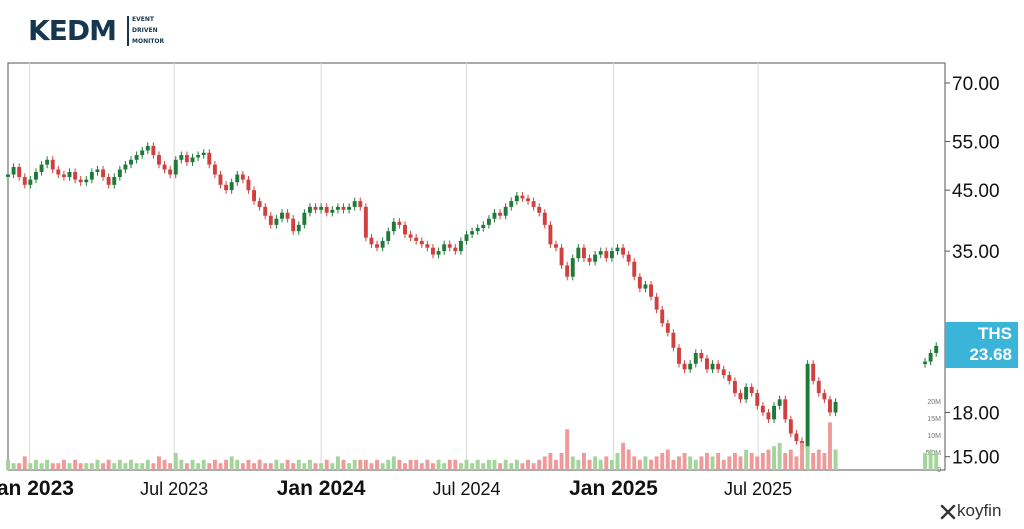 The image size is (1024, 529). Describe the element at coordinates (976, 252) in the screenshot. I see `y-tick-label: 35.00` at that location.